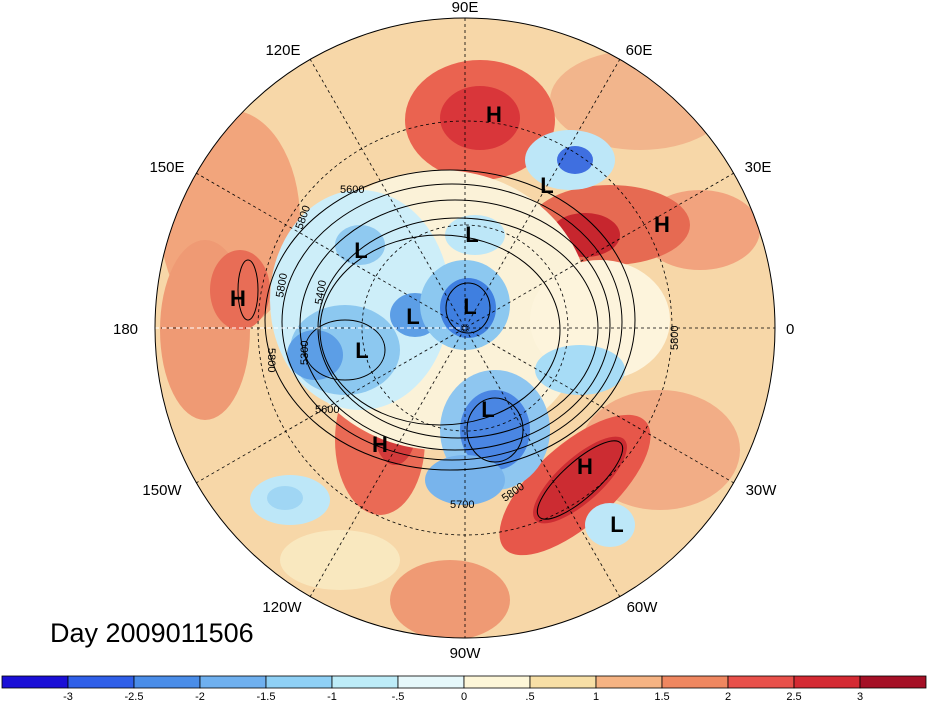 This screenshot has width=928, height=702. What do you see at coordinates (134, 696) in the screenshot?
I see `colorbar-label: -2.5` at bounding box center [134, 696].